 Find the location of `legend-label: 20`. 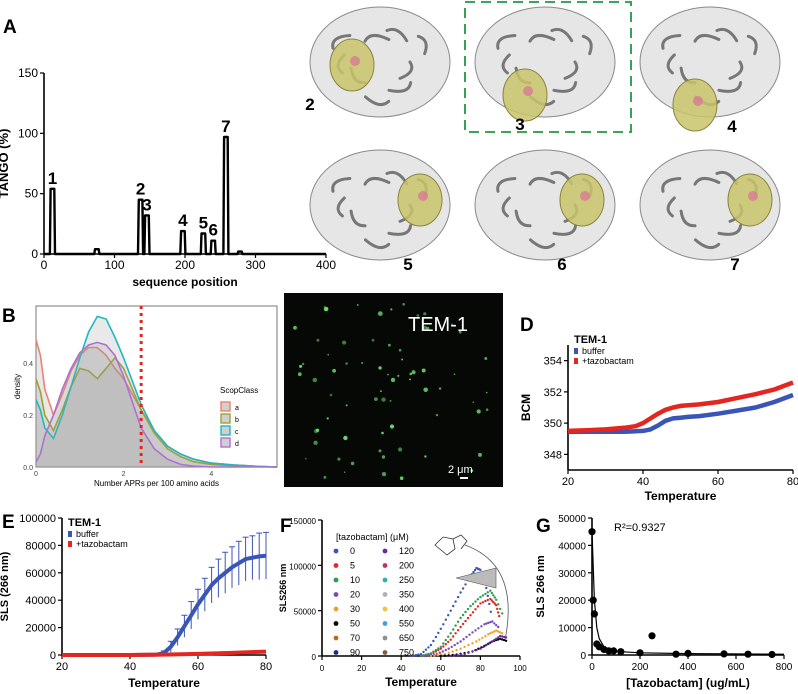

legend-label: 20 is located at coordinates (355, 595).